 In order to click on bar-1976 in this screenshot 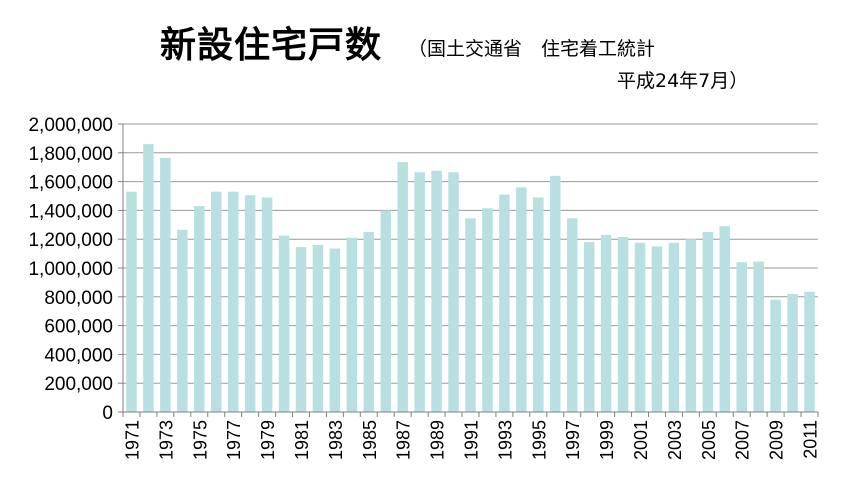, I will do `click(216, 301)`.